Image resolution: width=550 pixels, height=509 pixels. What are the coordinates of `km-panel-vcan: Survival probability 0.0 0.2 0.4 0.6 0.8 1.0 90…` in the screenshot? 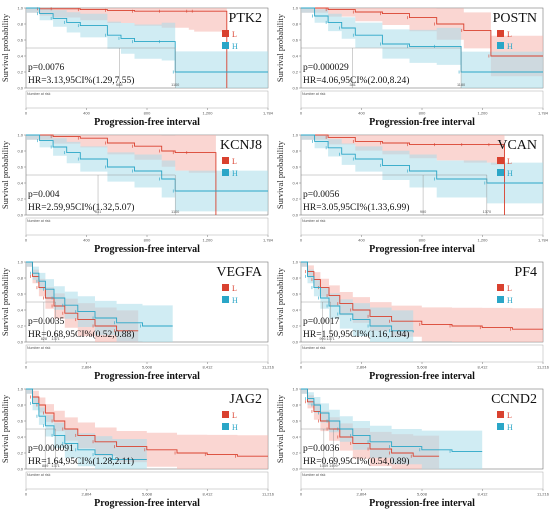 It's located at (412, 194).